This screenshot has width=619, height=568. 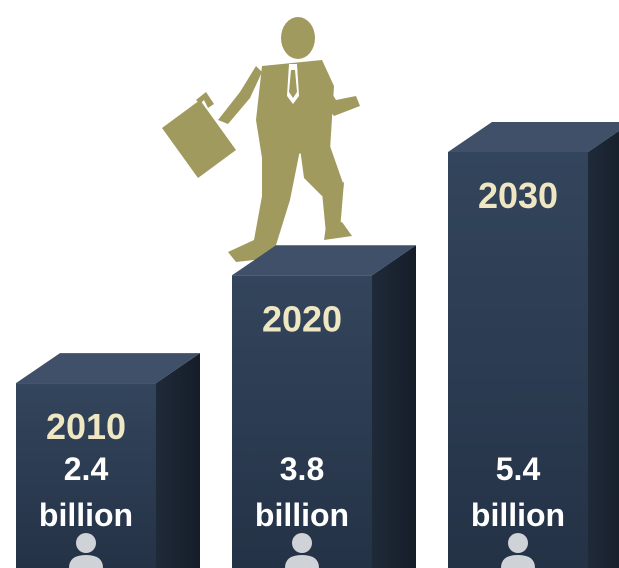 I want to click on climbing-businessman-icon, so click(x=261, y=139).